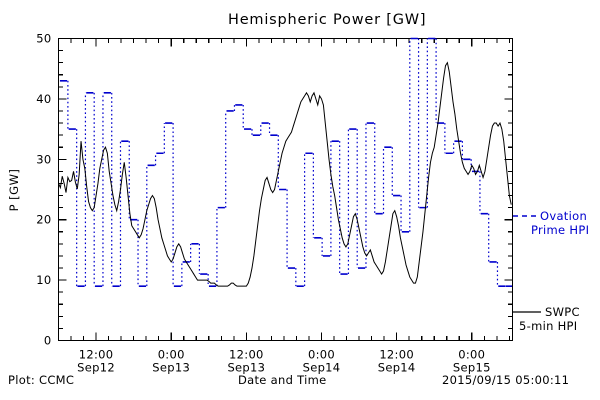  Describe the element at coordinates (505, 380) in the screenshot. I see `generated-timestamp: 2015/09/15 05:00:11` at that location.